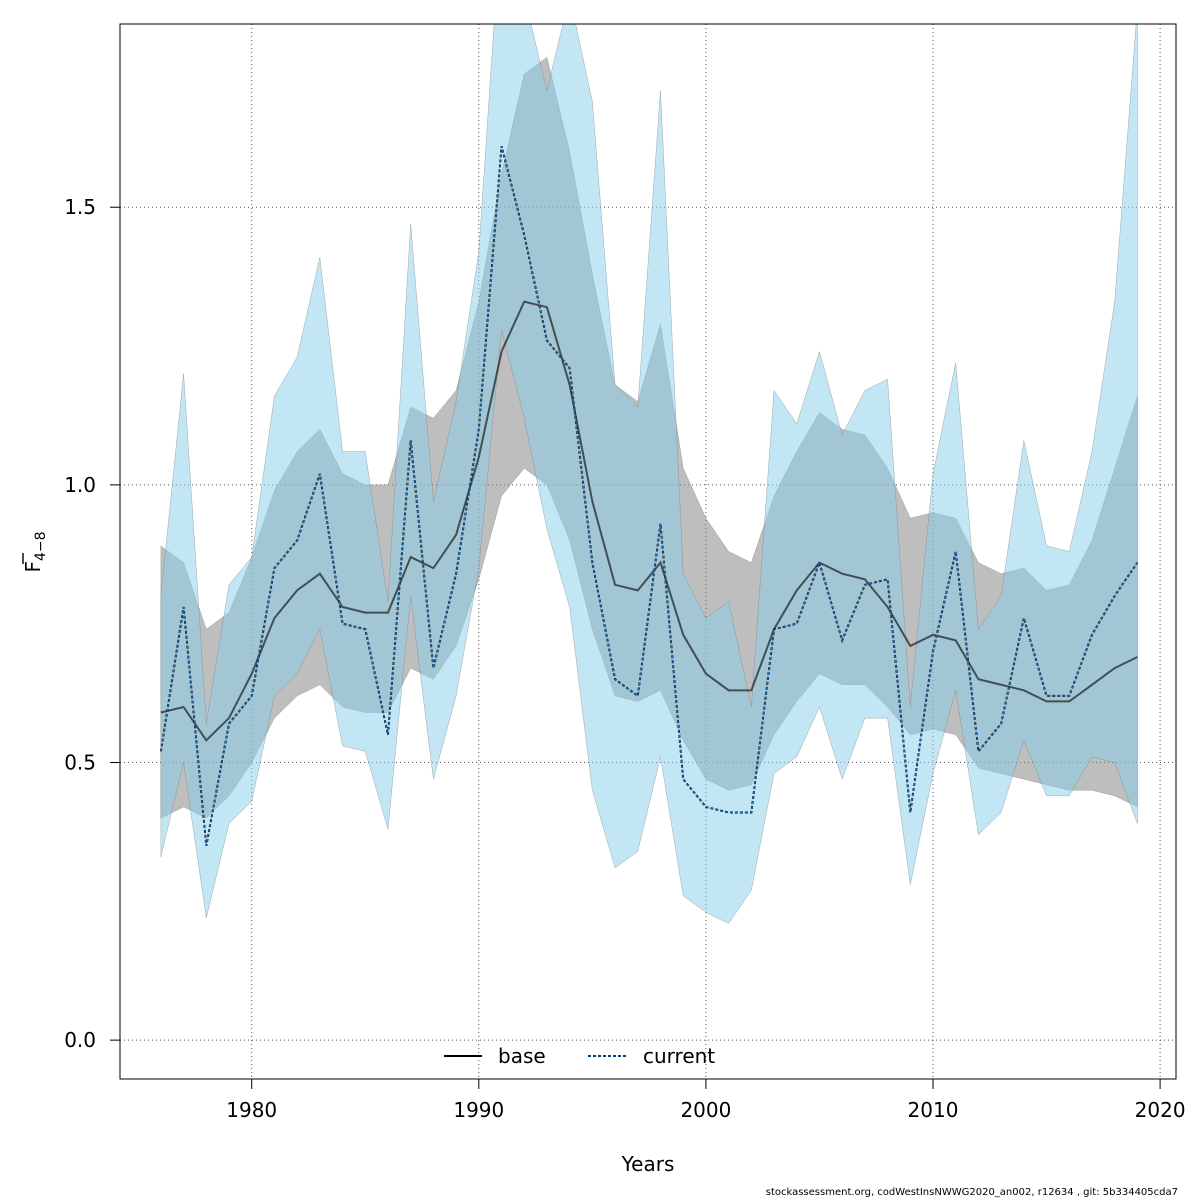 The height and width of the screenshot is (1200, 1200). Describe the element at coordinates (1160, 1110) in the screenshot. I see `x-tick-label: 2020` at that location.